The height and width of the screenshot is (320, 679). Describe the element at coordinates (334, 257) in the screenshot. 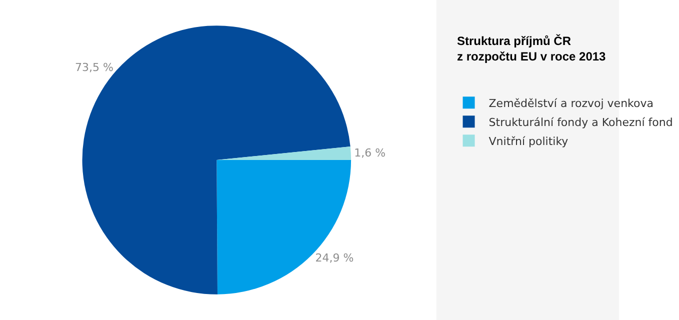

I see `data-label: 24,9 %` at that location.